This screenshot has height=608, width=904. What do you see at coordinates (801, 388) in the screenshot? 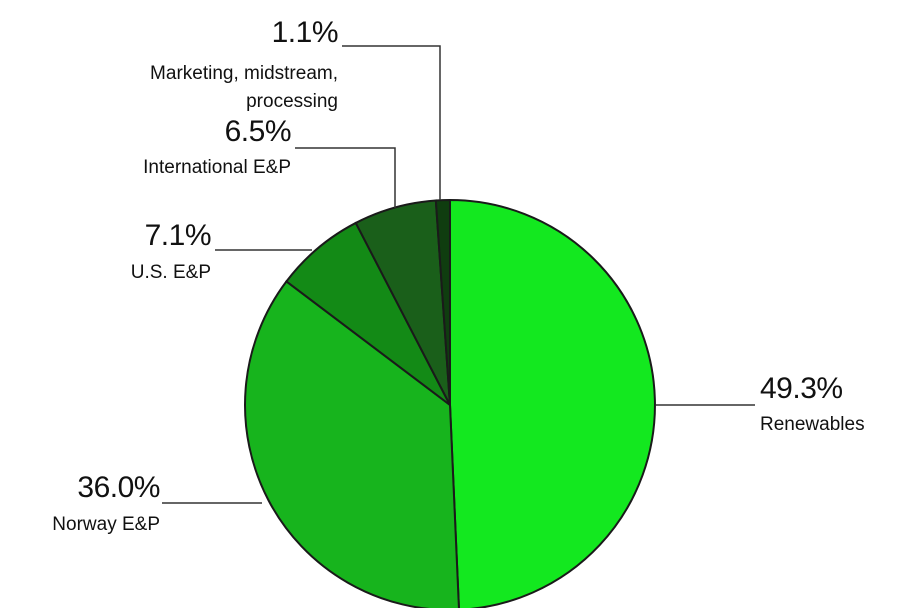
I see `value-label-renewables: 49.3%` at bounding box center [801, 388].